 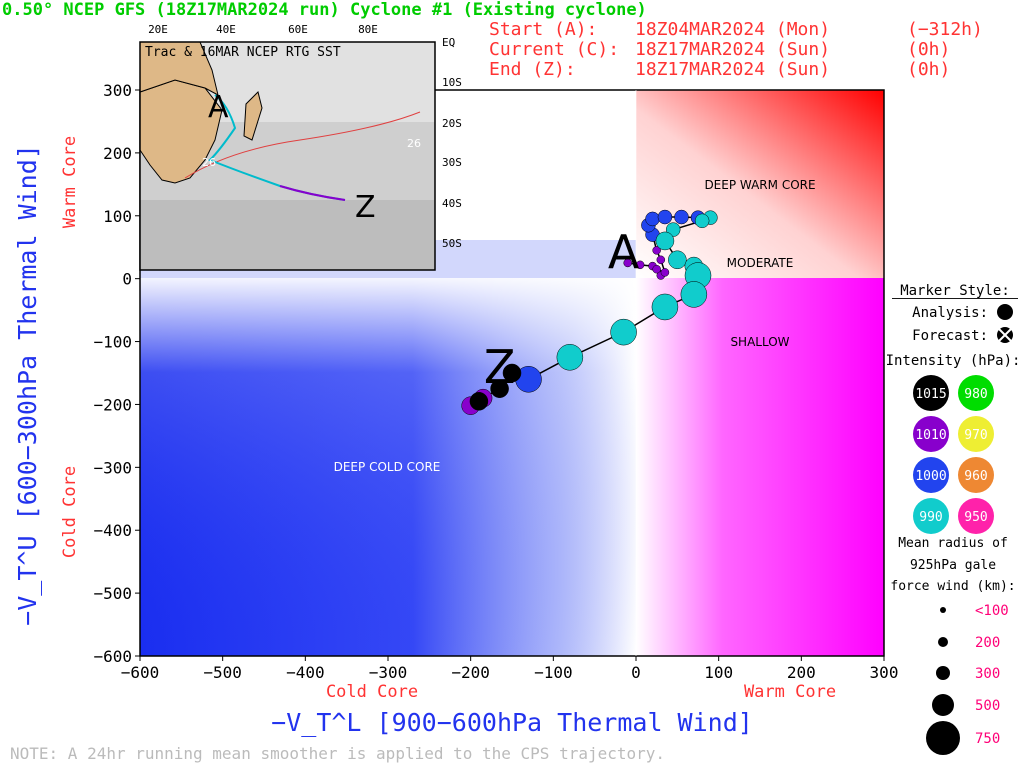 What do you see at coordinates (70, 512) in the screenshot?
I see `y-cold-core-label: Cold Core` at bounding box center [70, 512].